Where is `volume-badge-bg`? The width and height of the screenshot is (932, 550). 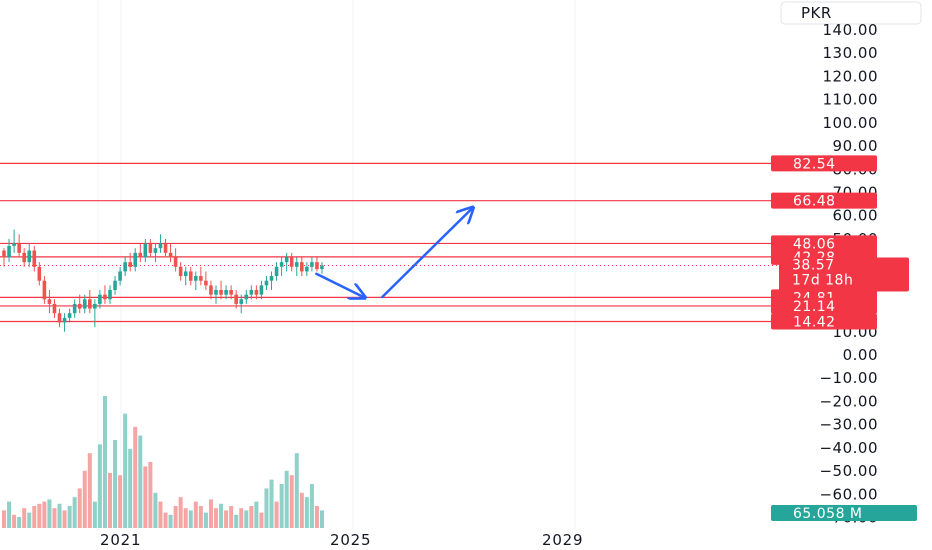
volume-badge-bg is located at coordinates (844, 513).